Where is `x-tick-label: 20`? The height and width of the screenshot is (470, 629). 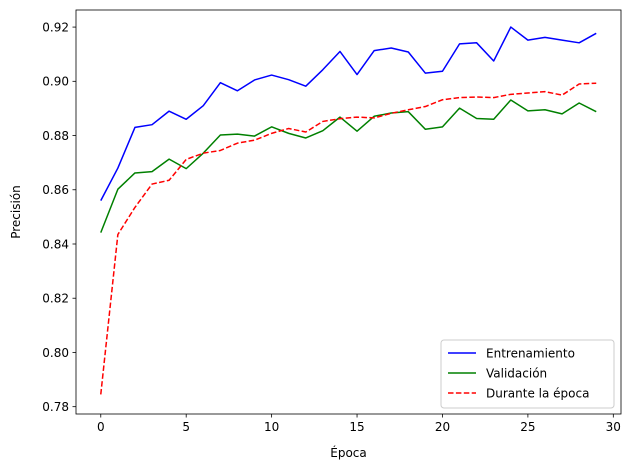
x-tick-label: 20 is located at coordinates (442, 427).